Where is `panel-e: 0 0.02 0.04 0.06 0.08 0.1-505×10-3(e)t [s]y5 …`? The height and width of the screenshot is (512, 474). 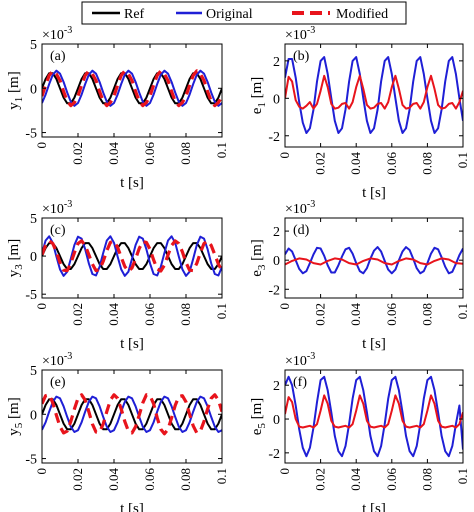
panel-e: 0 0.02 0.04 0.06 0.08 0.1-505×10-3(e)t [s]y5 … is located at coordinates (117, 431).